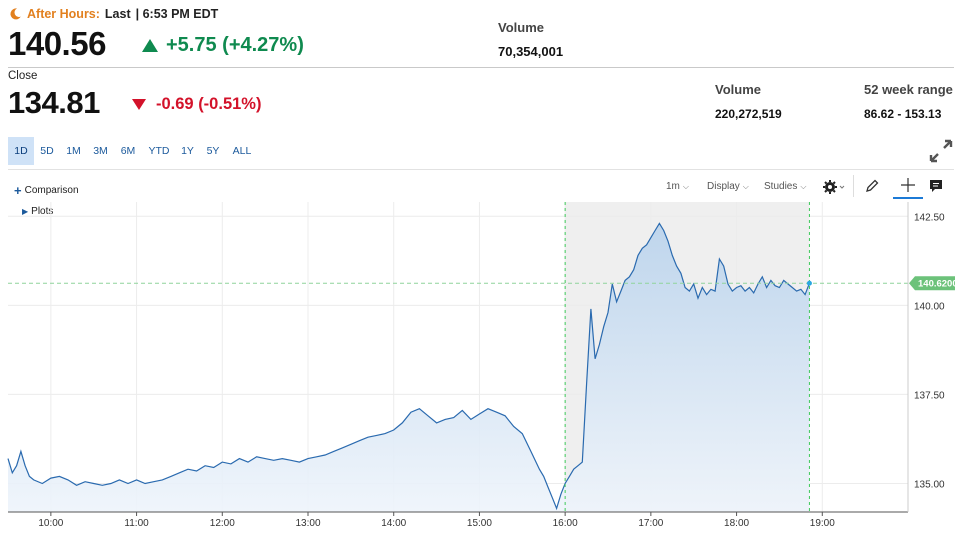  Describe the element at coordinates (42, 211) in the screenshot. I see `plots-label: Plots` at that location.